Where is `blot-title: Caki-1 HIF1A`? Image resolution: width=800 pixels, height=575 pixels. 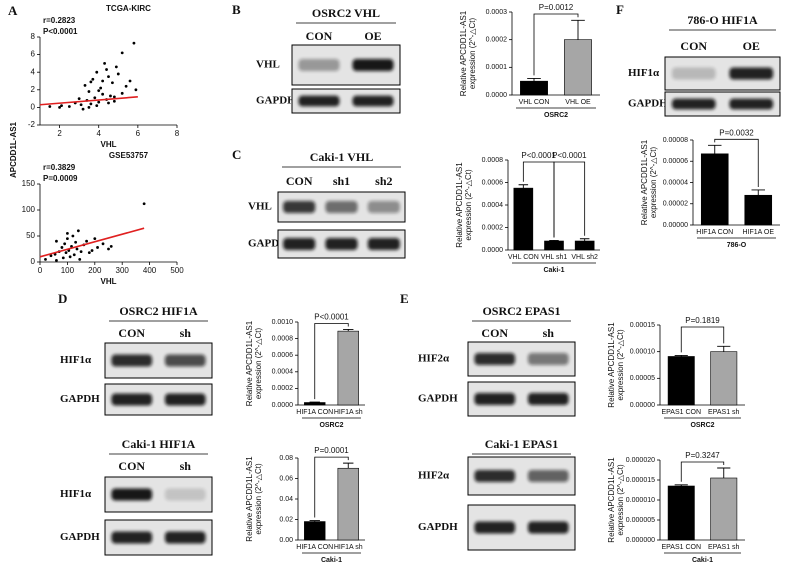
blot-title: Caki-1 HIF1A is located at coordinates (159, 444).